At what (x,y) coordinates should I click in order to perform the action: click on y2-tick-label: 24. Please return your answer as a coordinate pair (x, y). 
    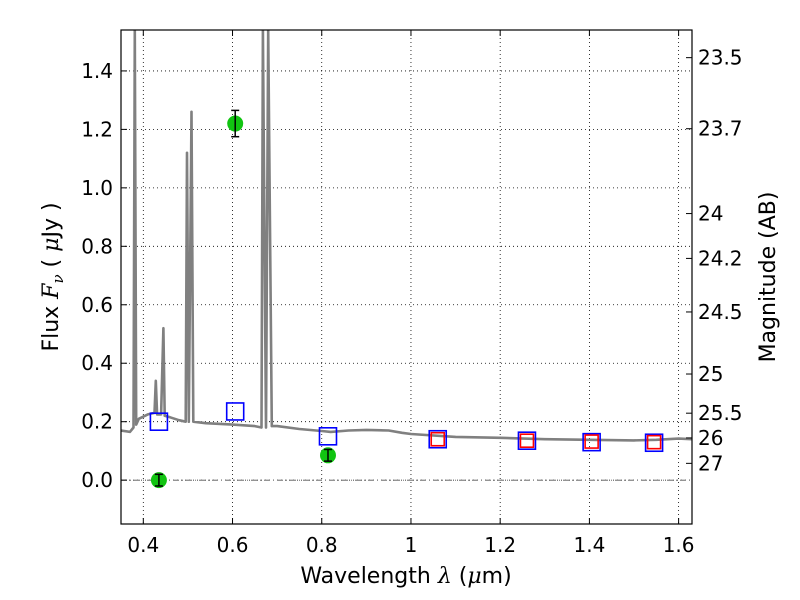
    Looking at the image, I should click on (710, 214).